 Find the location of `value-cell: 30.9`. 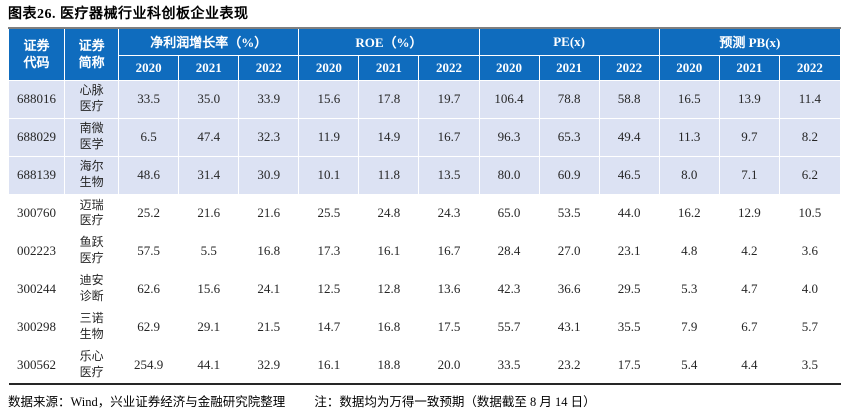

value-cell: 30.9 is located at coordinates (269, 175).